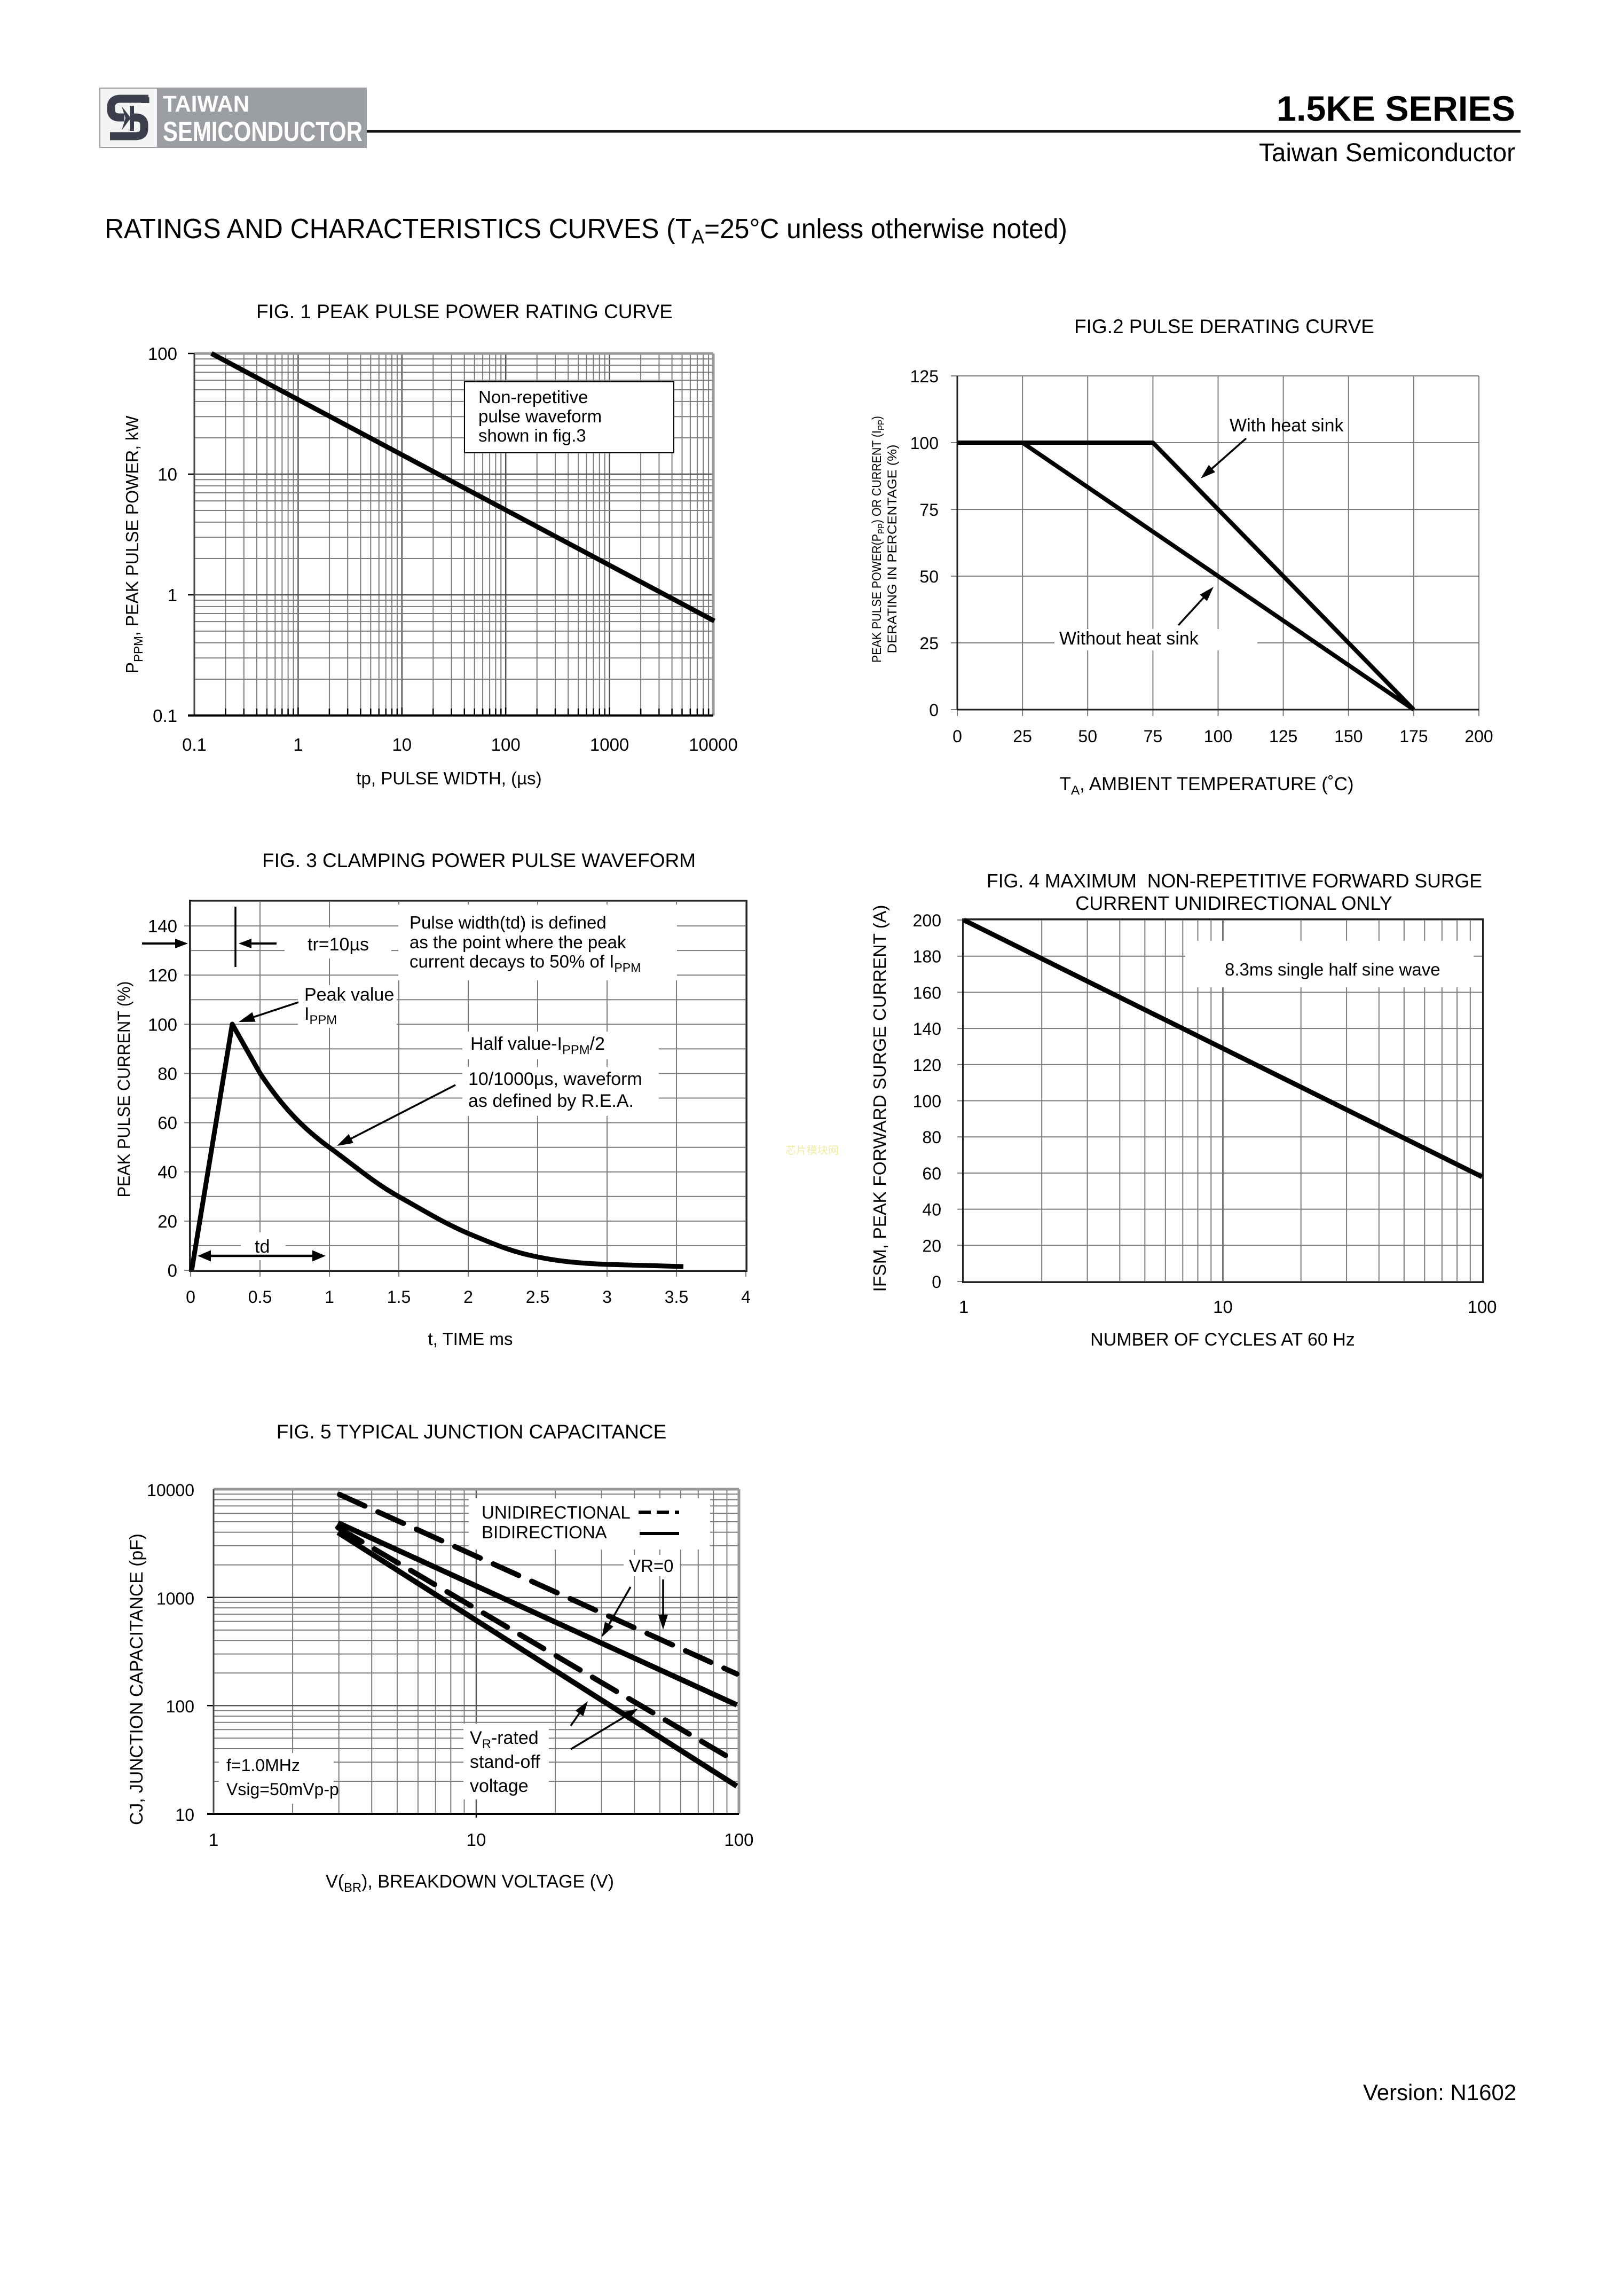  What do you see at coordinates (123, 1089) in the screenshot?
I see `svg-text: PEAK PULSE CURRENT (%)` at bounding box center [123, 1089].